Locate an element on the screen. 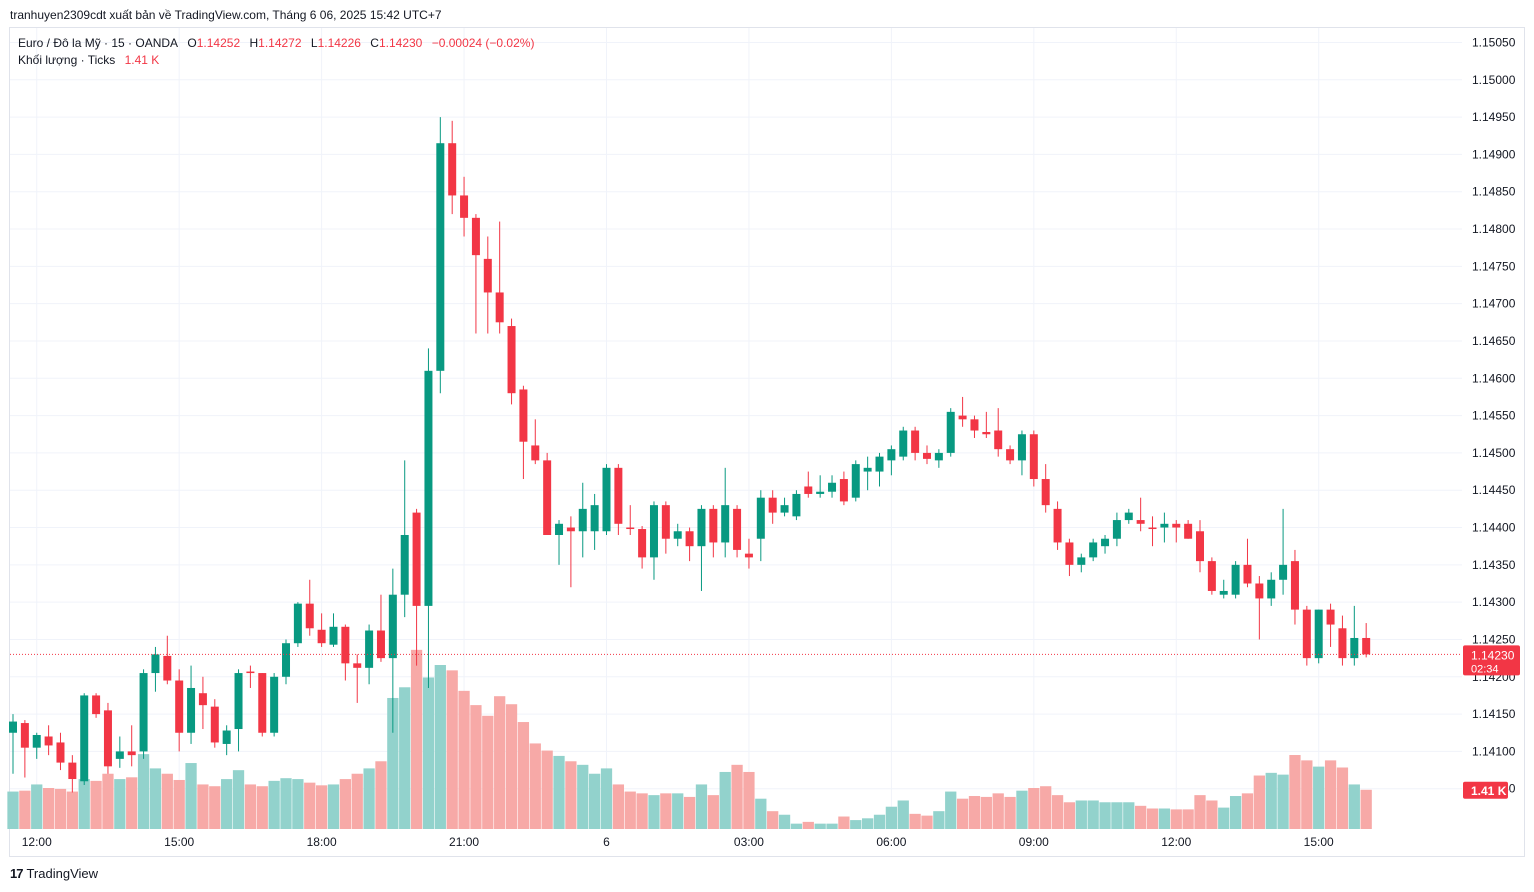 This screenshot has width=1534, height=892. time-tick-label: 06:00 is located at coordinates (891, 842).